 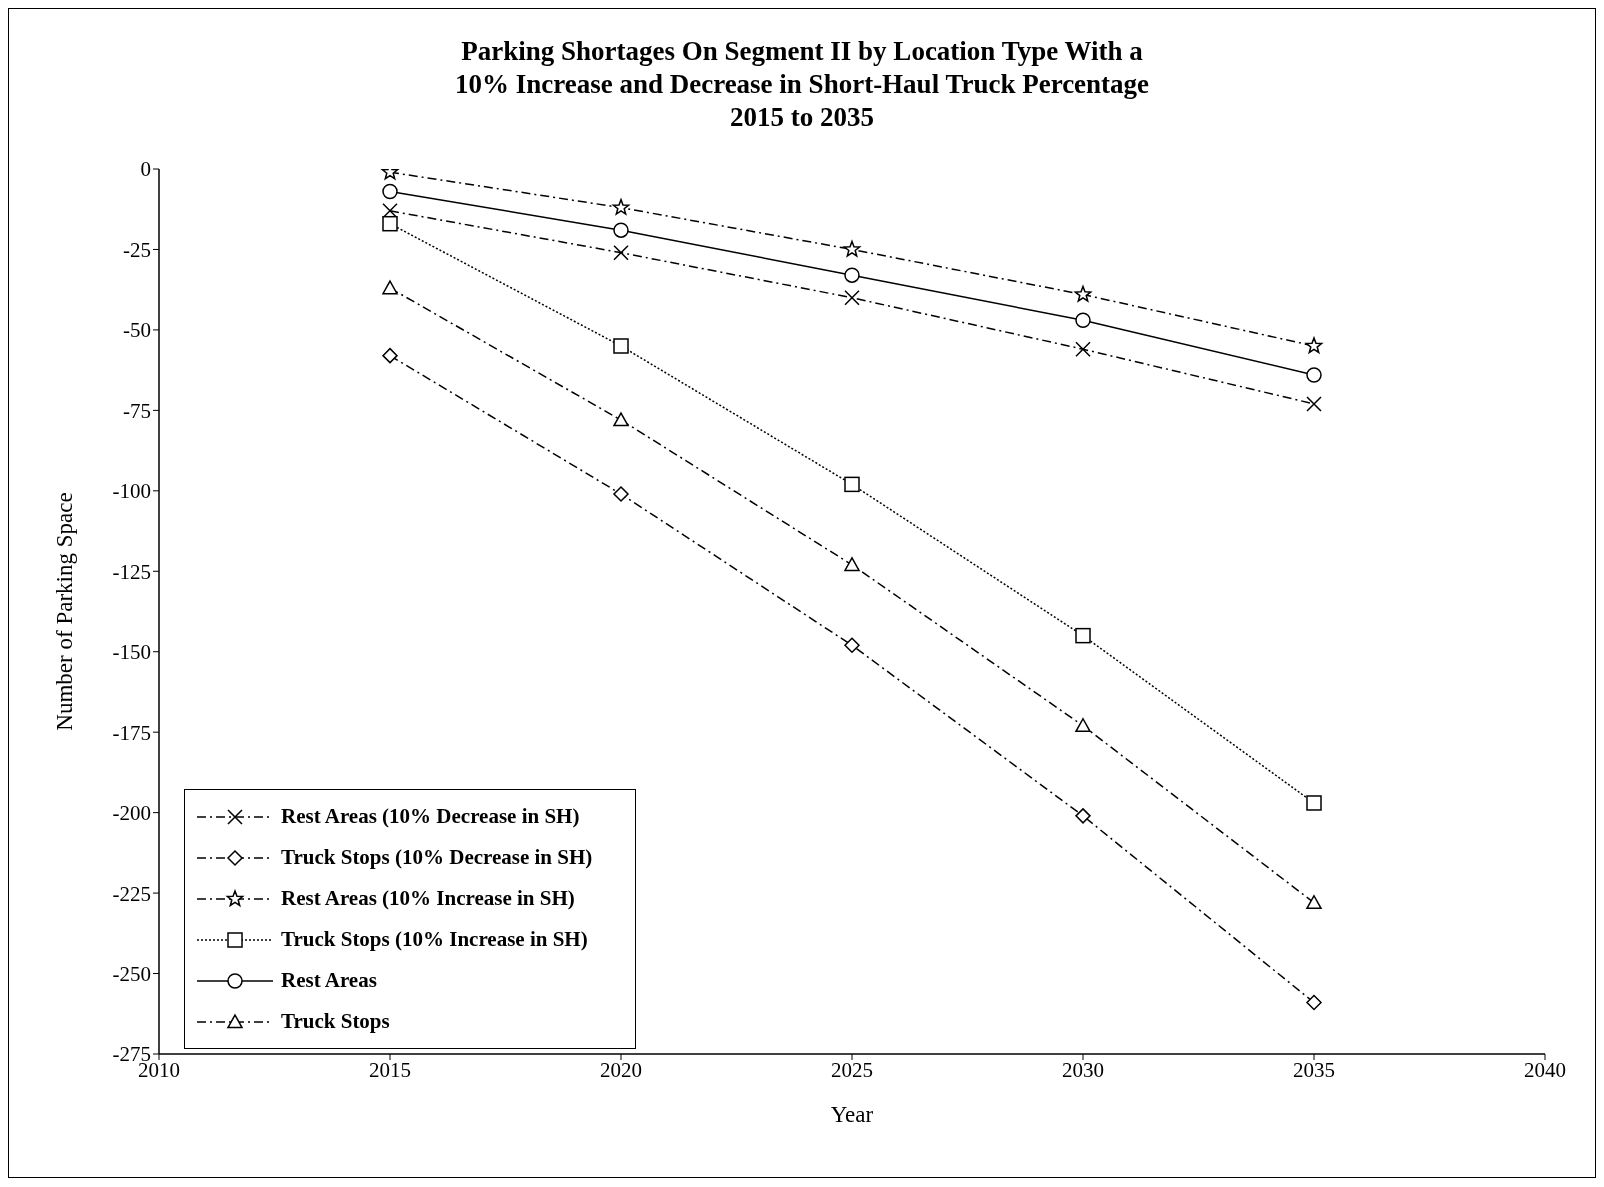 What do you see at coordinates (852, 1069) in the screenshot?
I see `x-tick-label: 2025` at bounding box center [852, 1069].